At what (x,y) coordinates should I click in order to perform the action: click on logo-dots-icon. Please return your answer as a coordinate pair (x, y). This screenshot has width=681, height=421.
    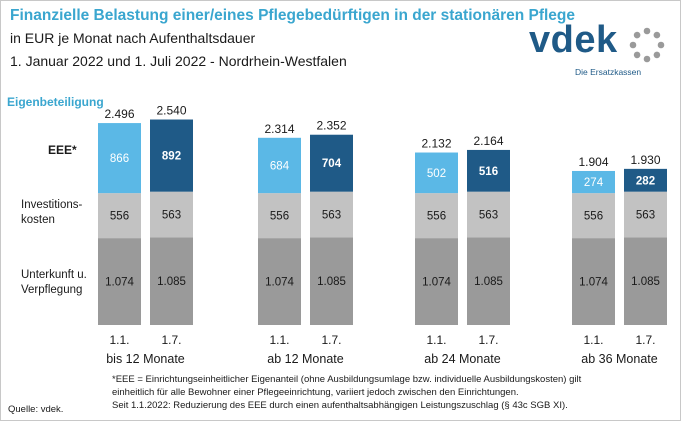
    Looking at the image, I should click on (647, 45).